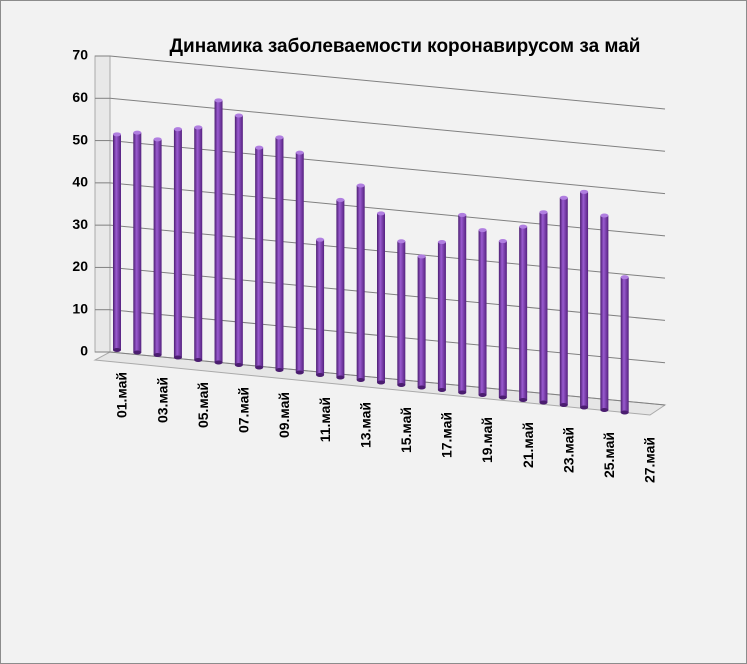 This screenshot has height=664, width=747. Describe the element at coordinates (80, 97) in the screenshot. I see `y-tick-label: 60` at that location.